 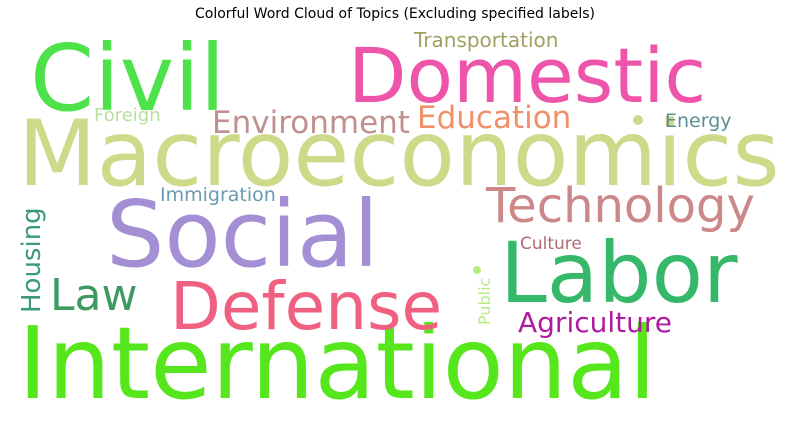 What do you see at coordinates (619, 273) in the screenshot?
I see `word-labor: Labor` at bounding box center [619, 273].